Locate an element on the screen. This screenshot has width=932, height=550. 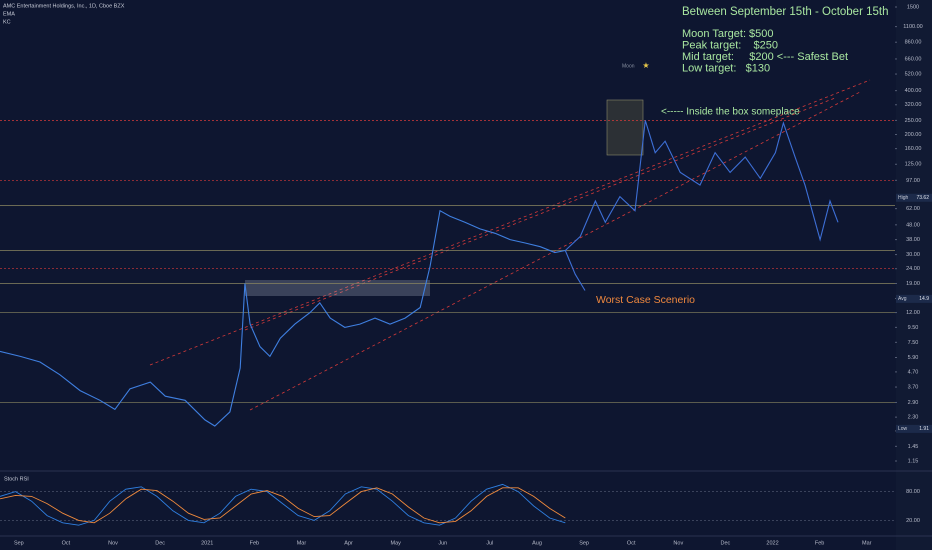
marker-value: 73.62 is located at coordinates (922, 198).